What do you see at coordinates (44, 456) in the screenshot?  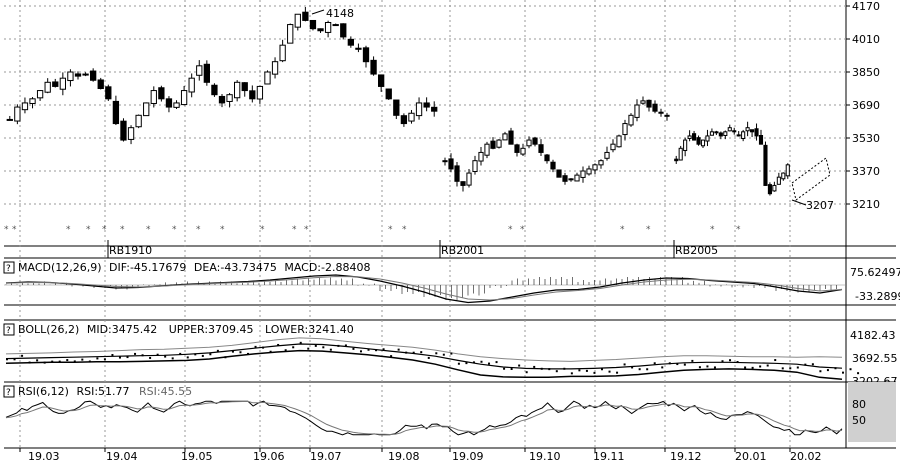 I see `time-tick-label-19.03: 19.03` at bounding box center [44, 456].